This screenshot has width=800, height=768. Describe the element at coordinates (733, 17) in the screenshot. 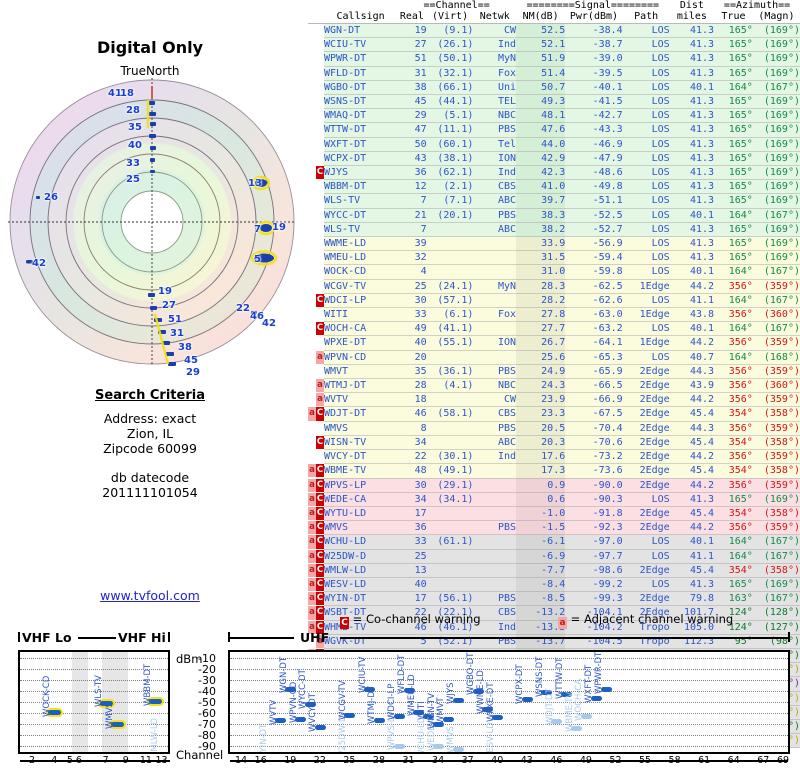

I see `col-header-true: True` at that location.